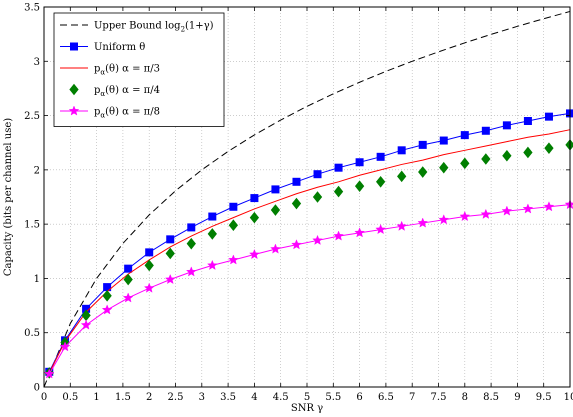  Describe the element at coordinates (37, 279) in the screenshot. I see `y-tick-label: 1` at that location.